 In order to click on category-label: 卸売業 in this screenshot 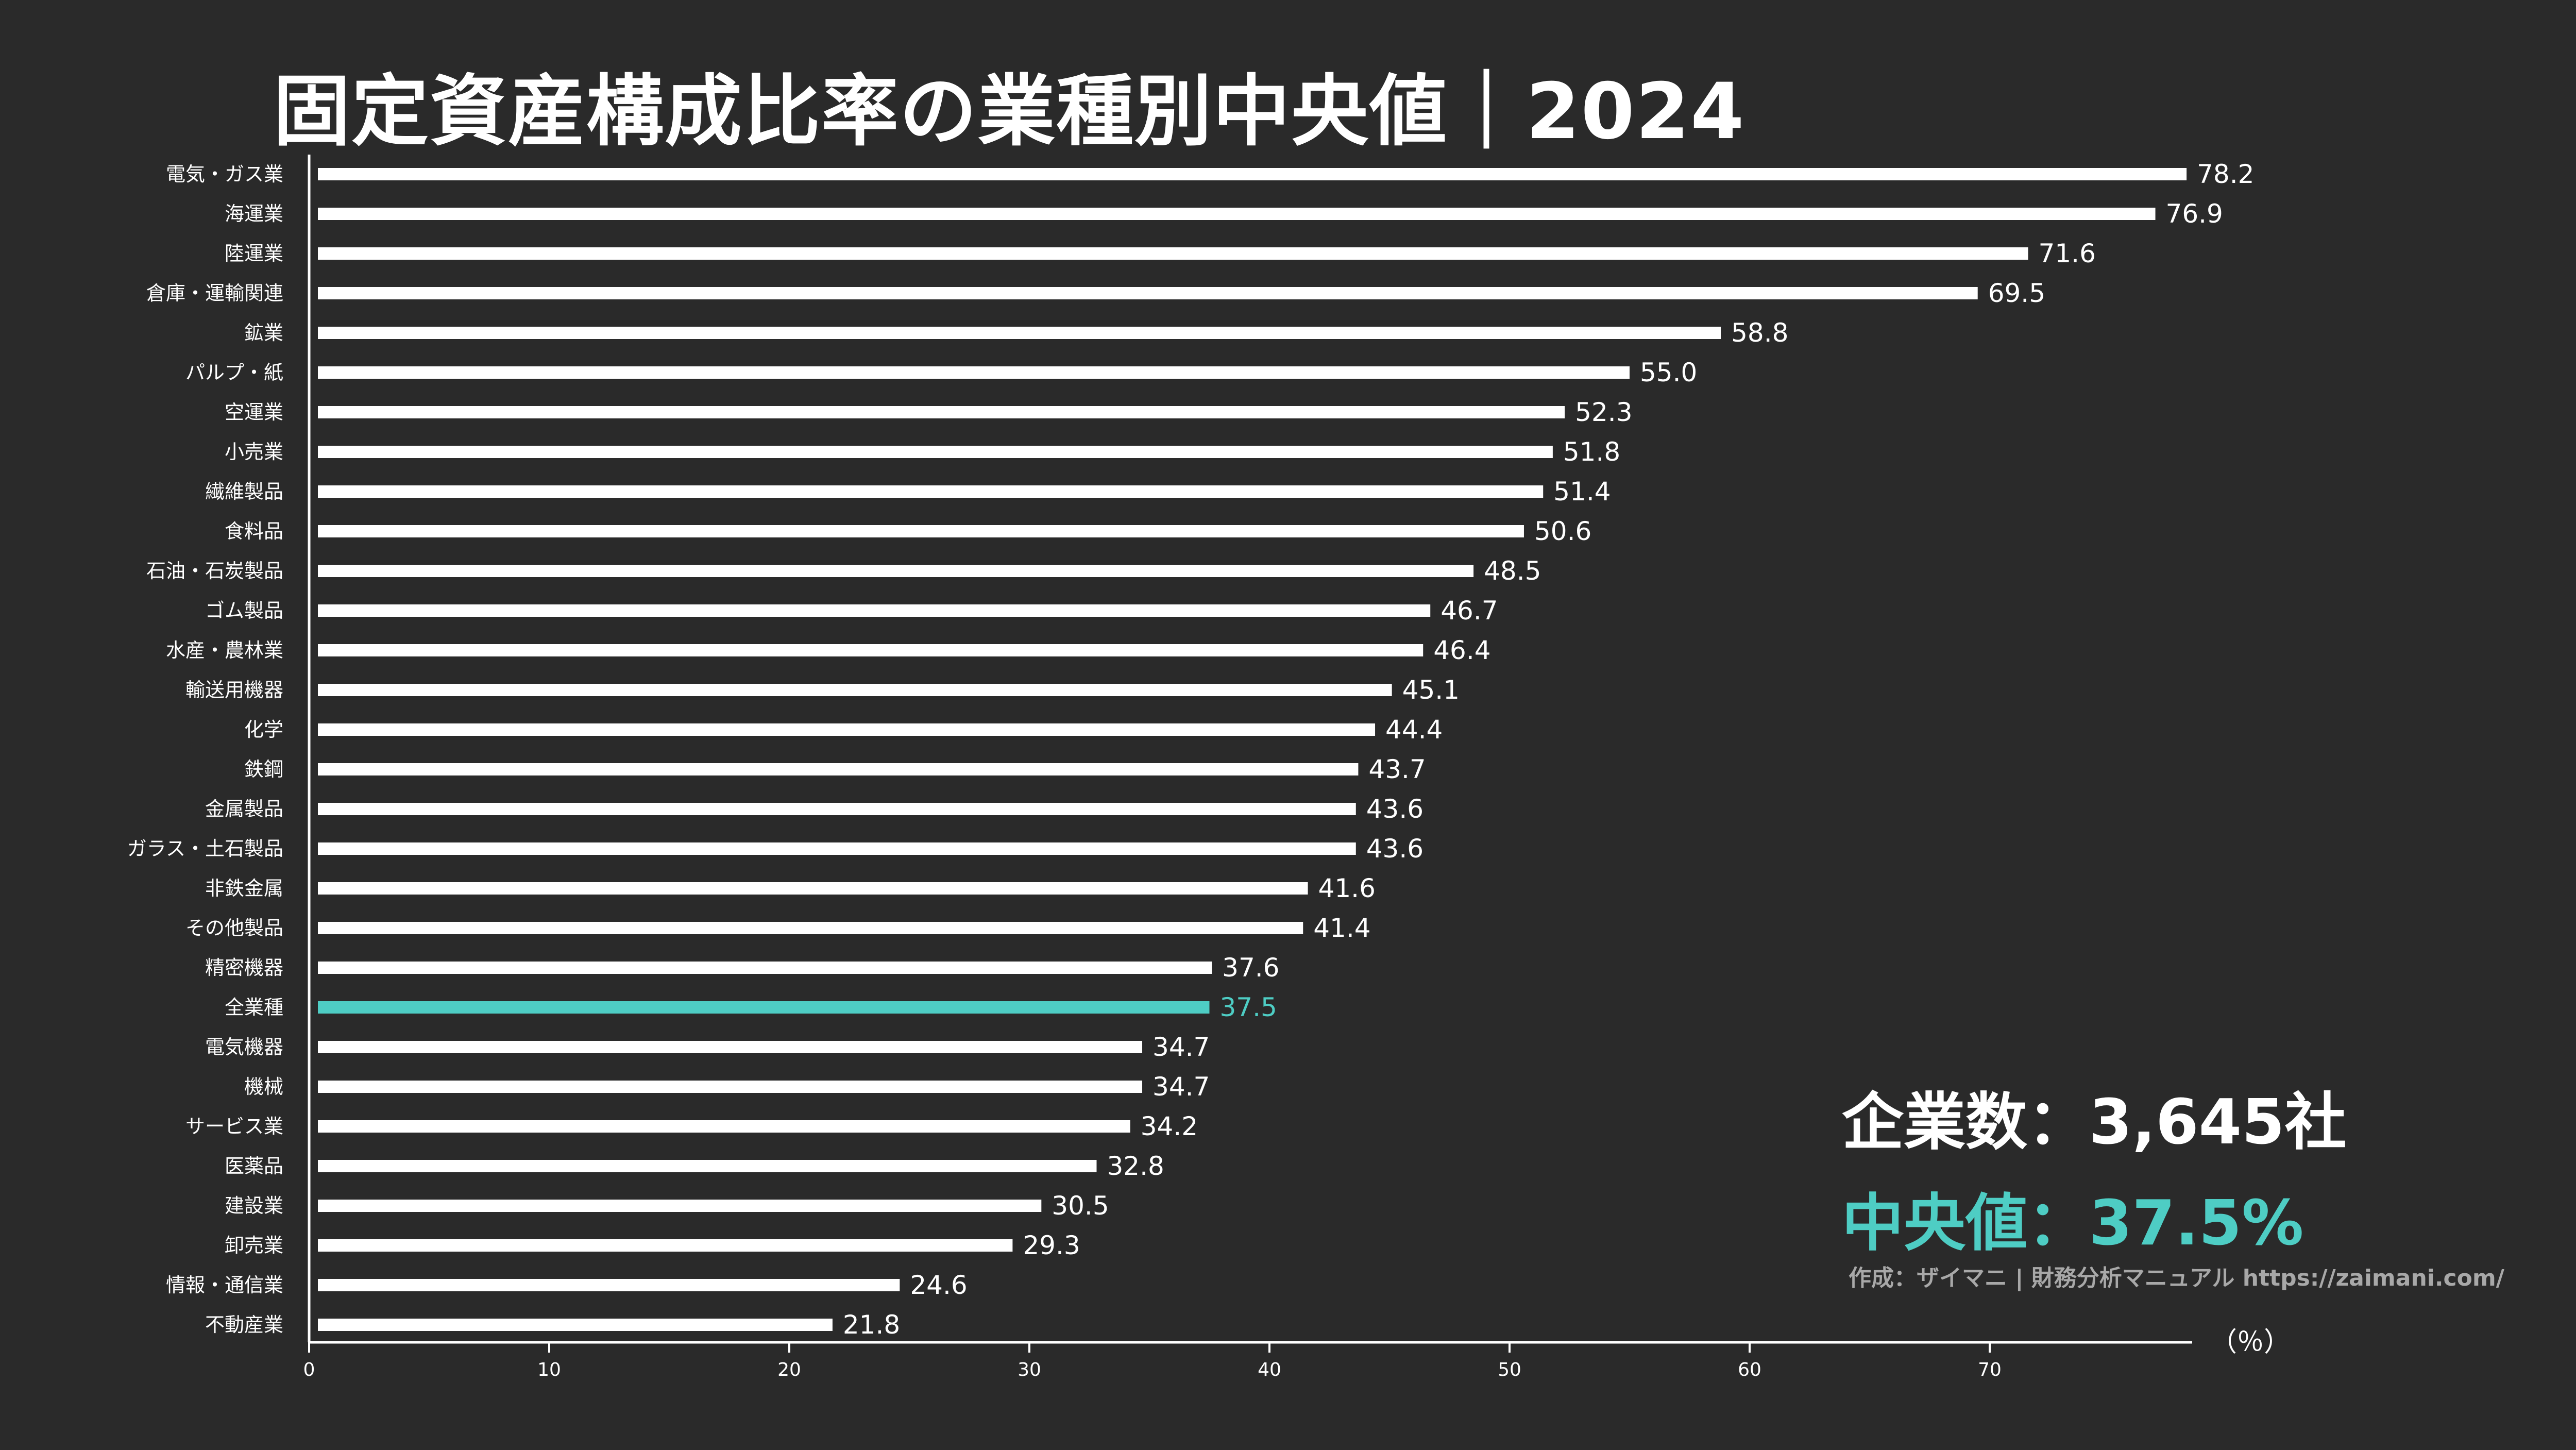, I will do `click(254, 1245)`.